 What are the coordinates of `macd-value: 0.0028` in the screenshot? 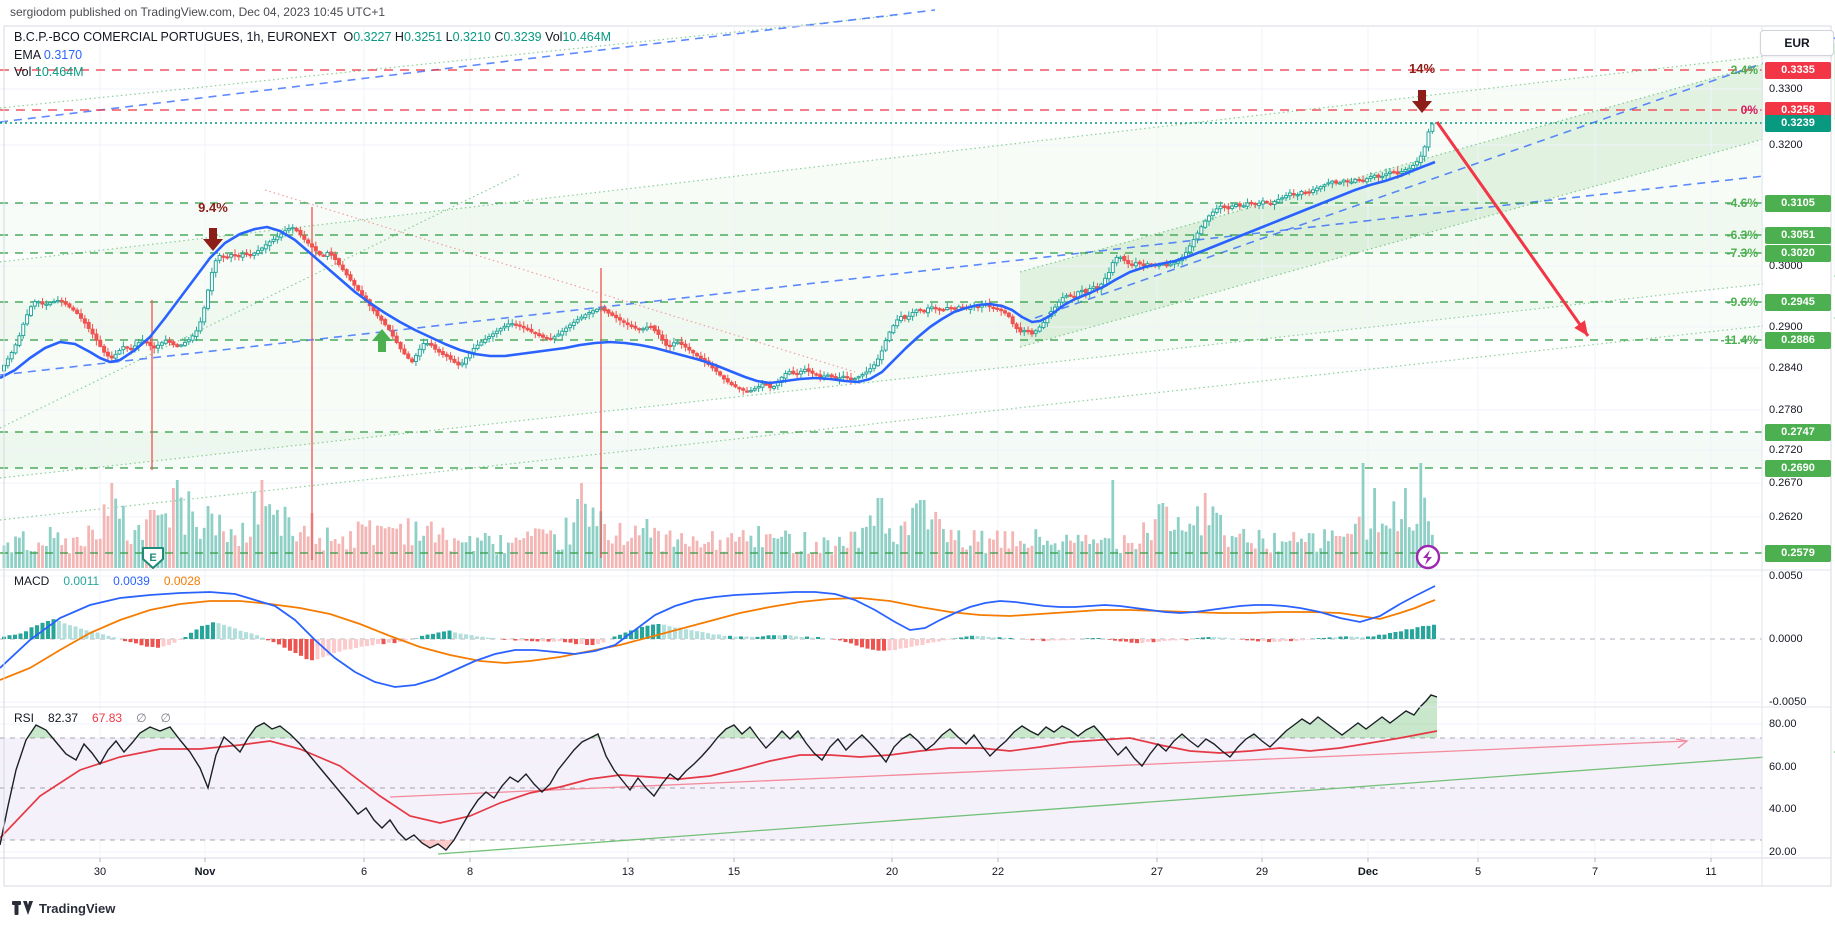 It's located at (182, 581).